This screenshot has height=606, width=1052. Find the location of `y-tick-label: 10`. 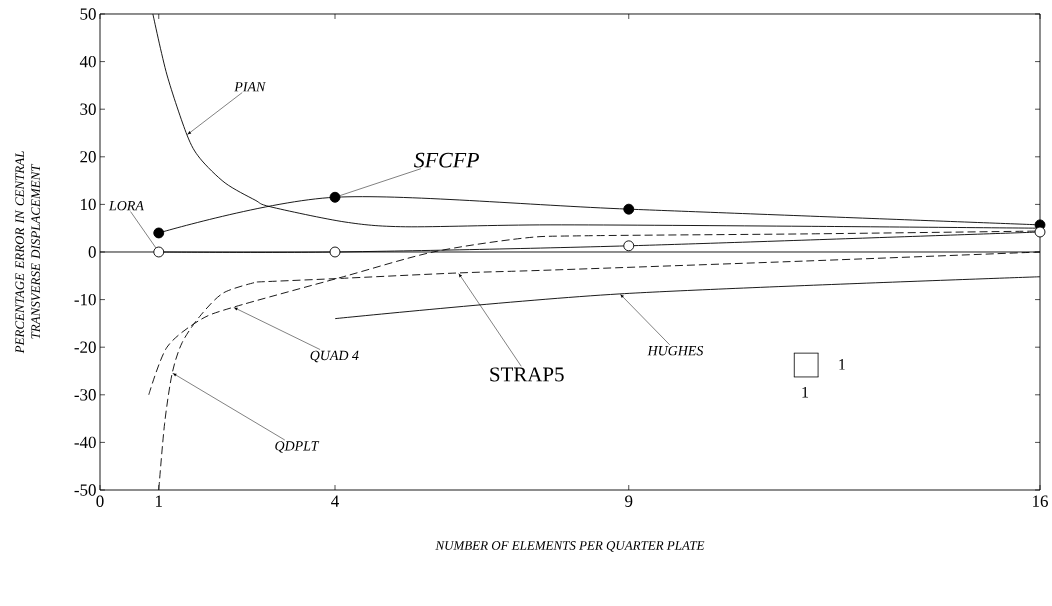

y-tick-label: 10 is located at coordinates (88, 204).